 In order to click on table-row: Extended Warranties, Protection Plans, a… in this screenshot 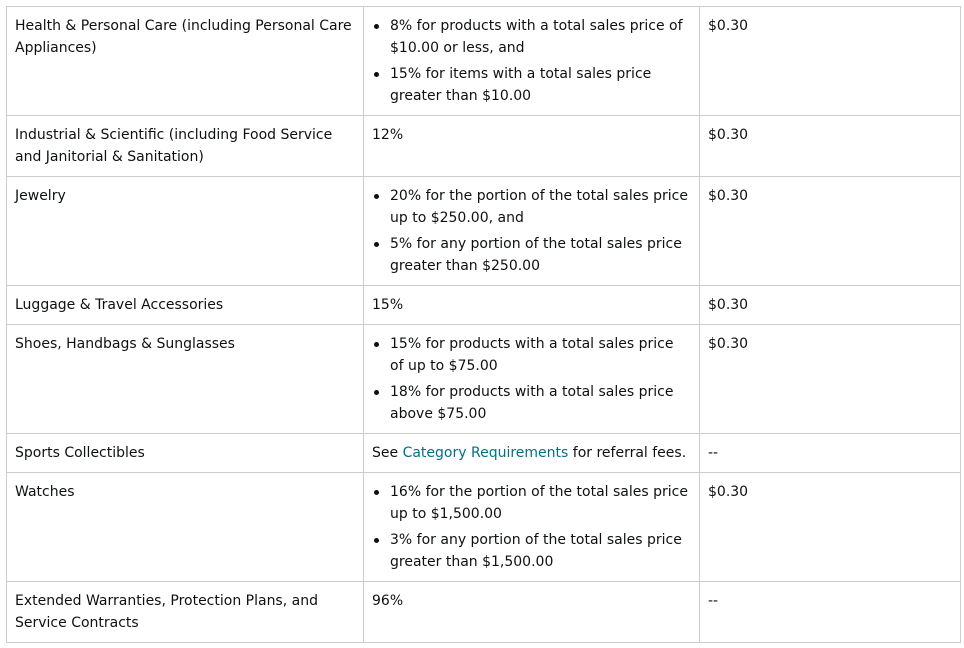, I will do `click(483, 612)`.